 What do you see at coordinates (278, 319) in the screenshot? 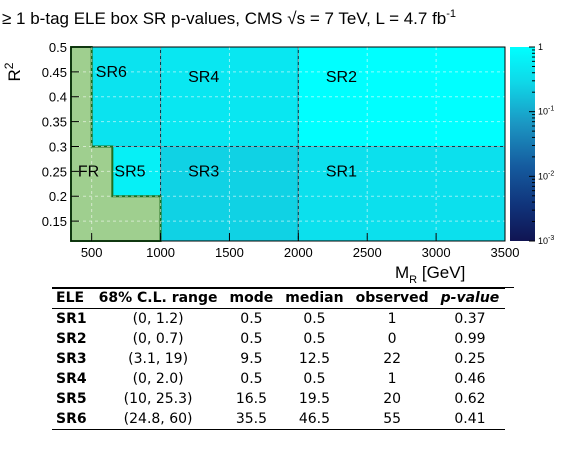
I see `table-row: SR1 (0, 1.2) 0.5 0.5 1 0.37` at bounding box center [278, 319].